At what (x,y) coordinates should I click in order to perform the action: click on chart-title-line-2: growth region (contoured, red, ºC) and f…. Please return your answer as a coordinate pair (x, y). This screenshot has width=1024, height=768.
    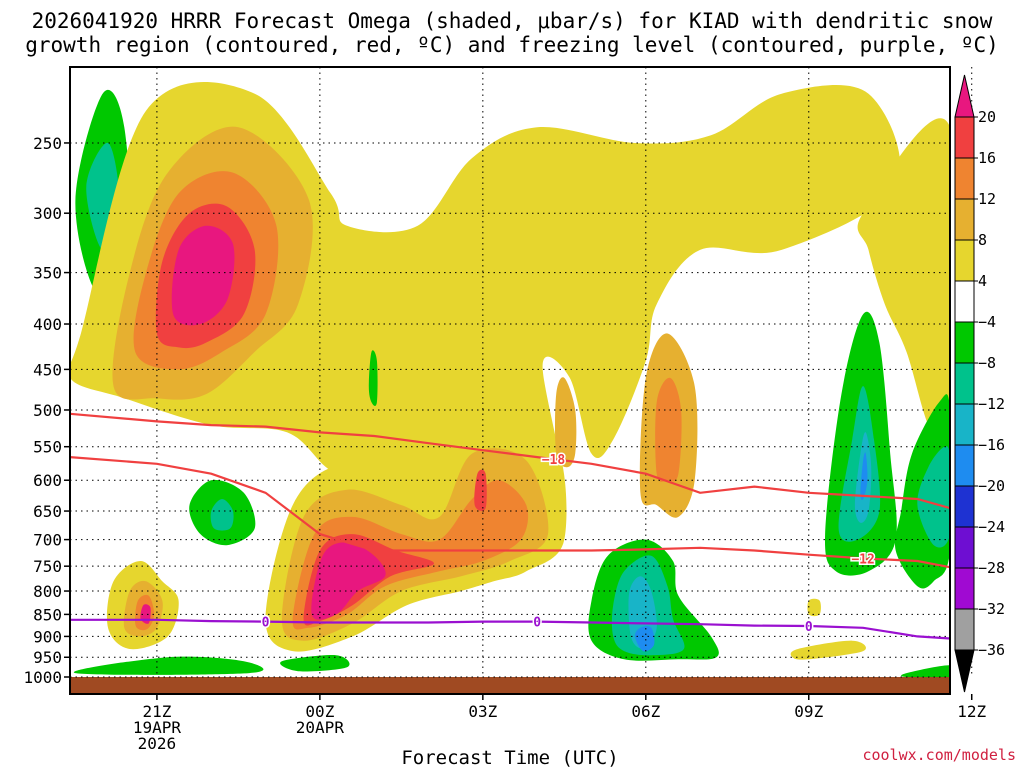
    Looking at the image, I should click on (512, 45).